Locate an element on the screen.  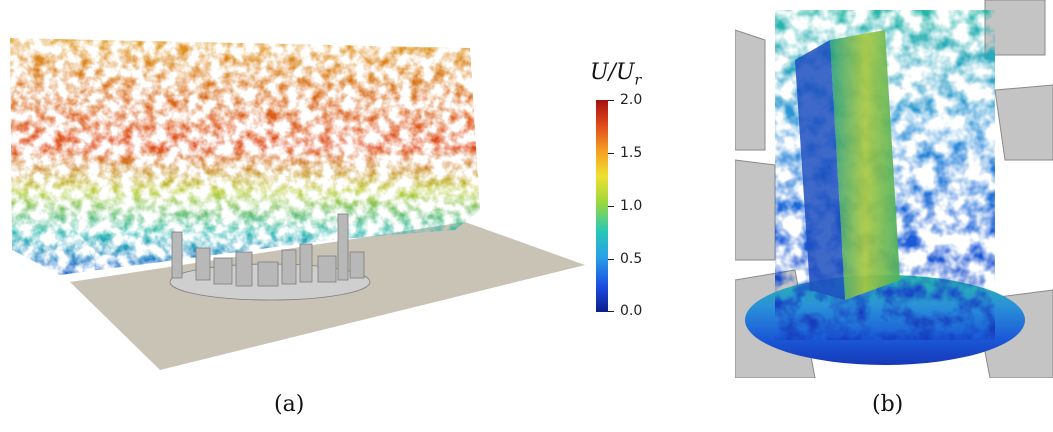
colorbar-label: 1.0 is located at coordinates (631, 206).